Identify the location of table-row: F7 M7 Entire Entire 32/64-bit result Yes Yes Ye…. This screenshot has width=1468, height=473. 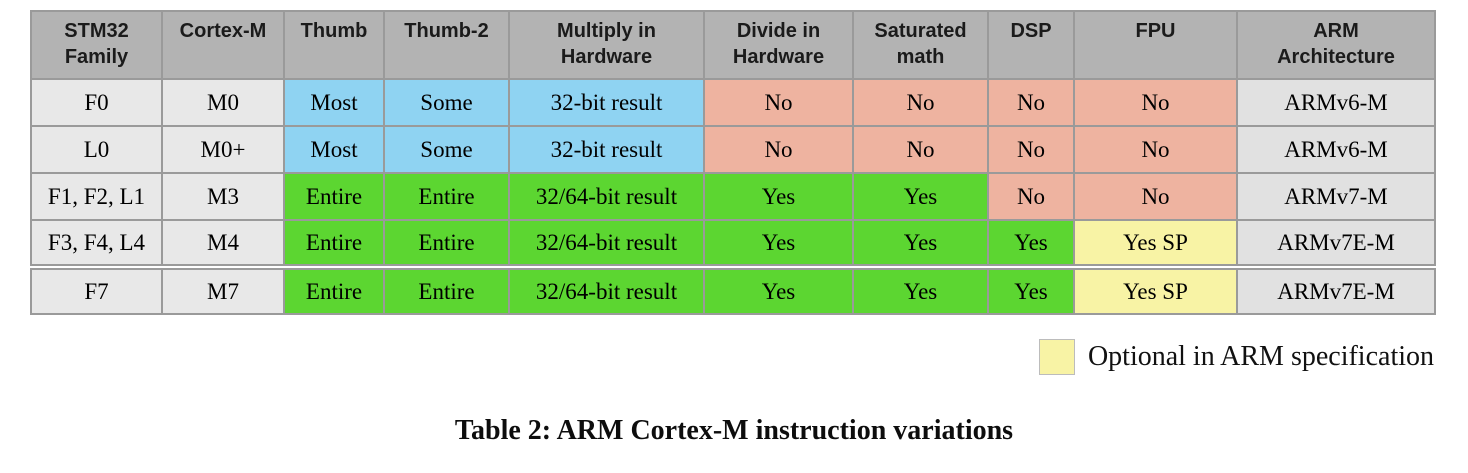
(733, 289).